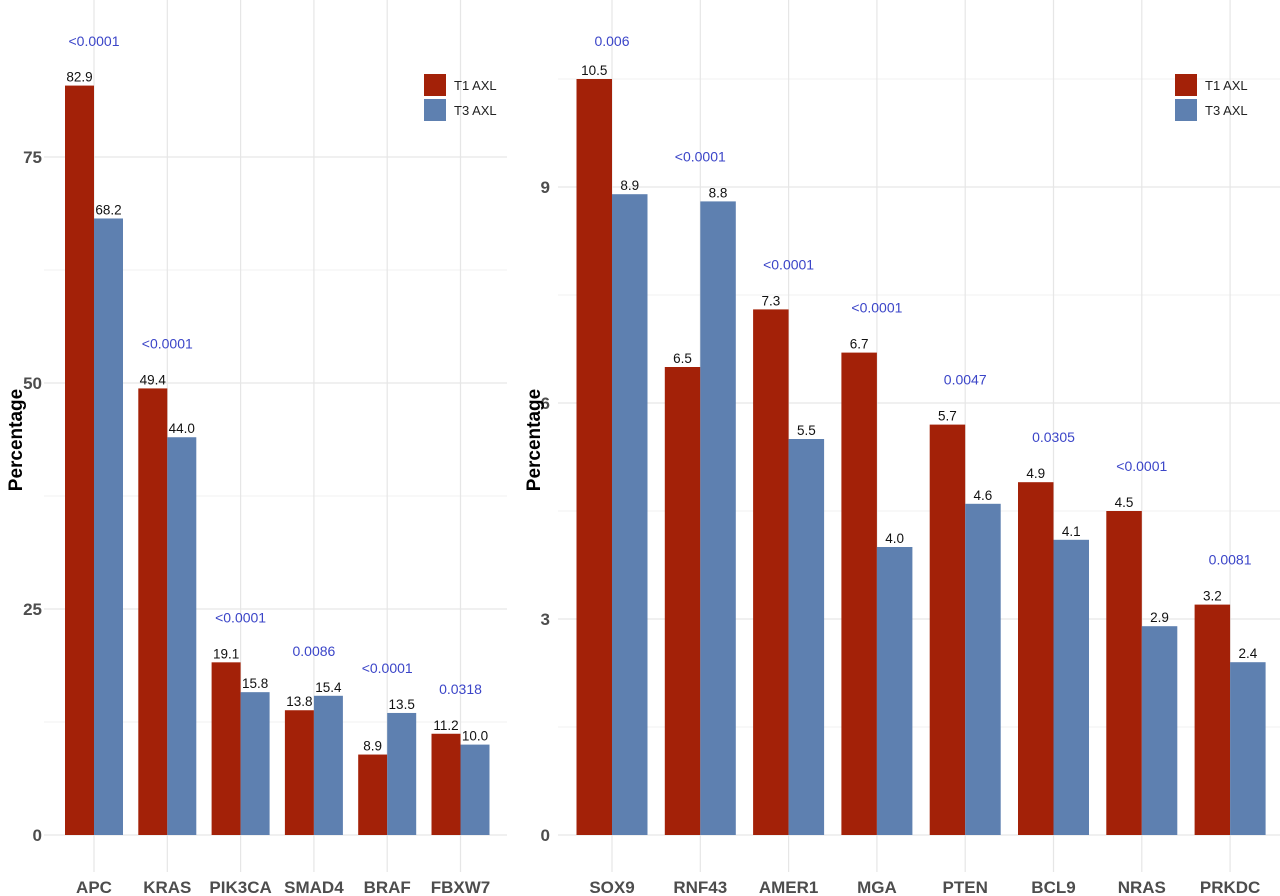  Describe the element at coordinates (630, 514) in the screenshot. I see `bar-t3-sox9` at that location.